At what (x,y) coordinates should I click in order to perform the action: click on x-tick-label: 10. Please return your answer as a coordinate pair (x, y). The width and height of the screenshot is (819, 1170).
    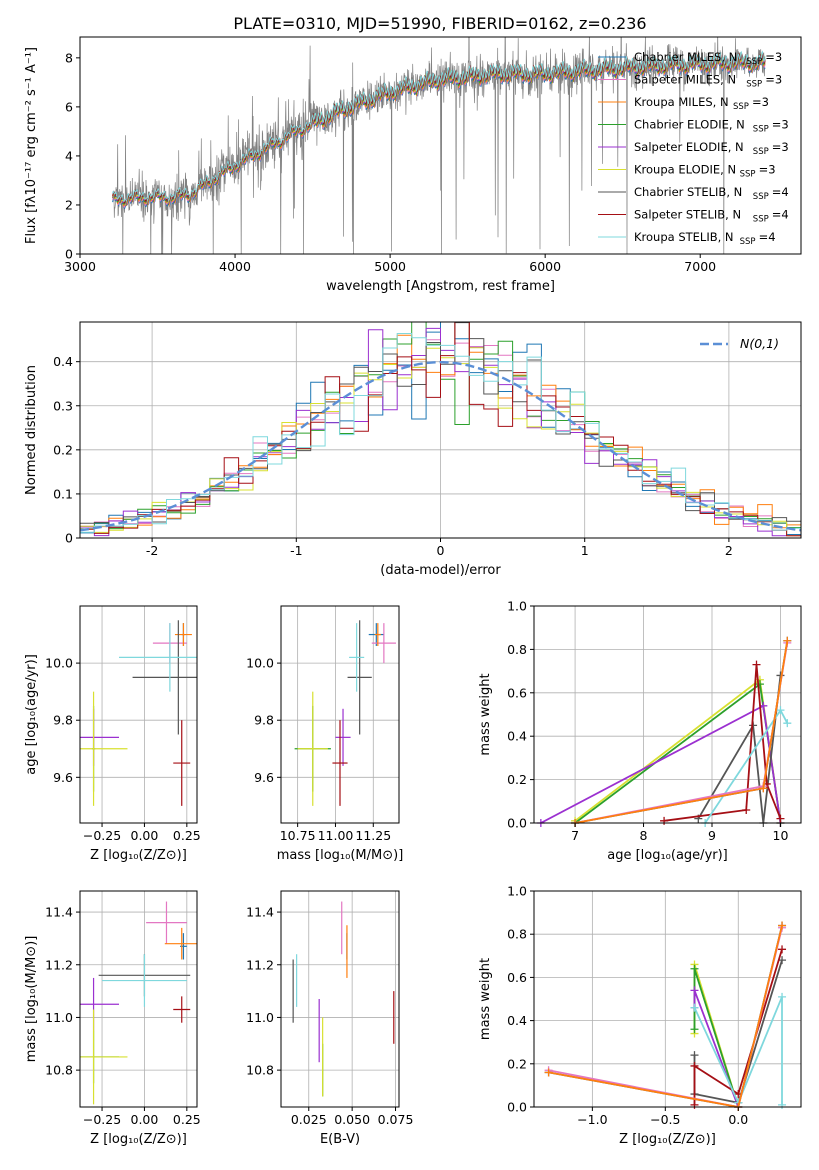
    Looking at the image, I should click on (781, 835).